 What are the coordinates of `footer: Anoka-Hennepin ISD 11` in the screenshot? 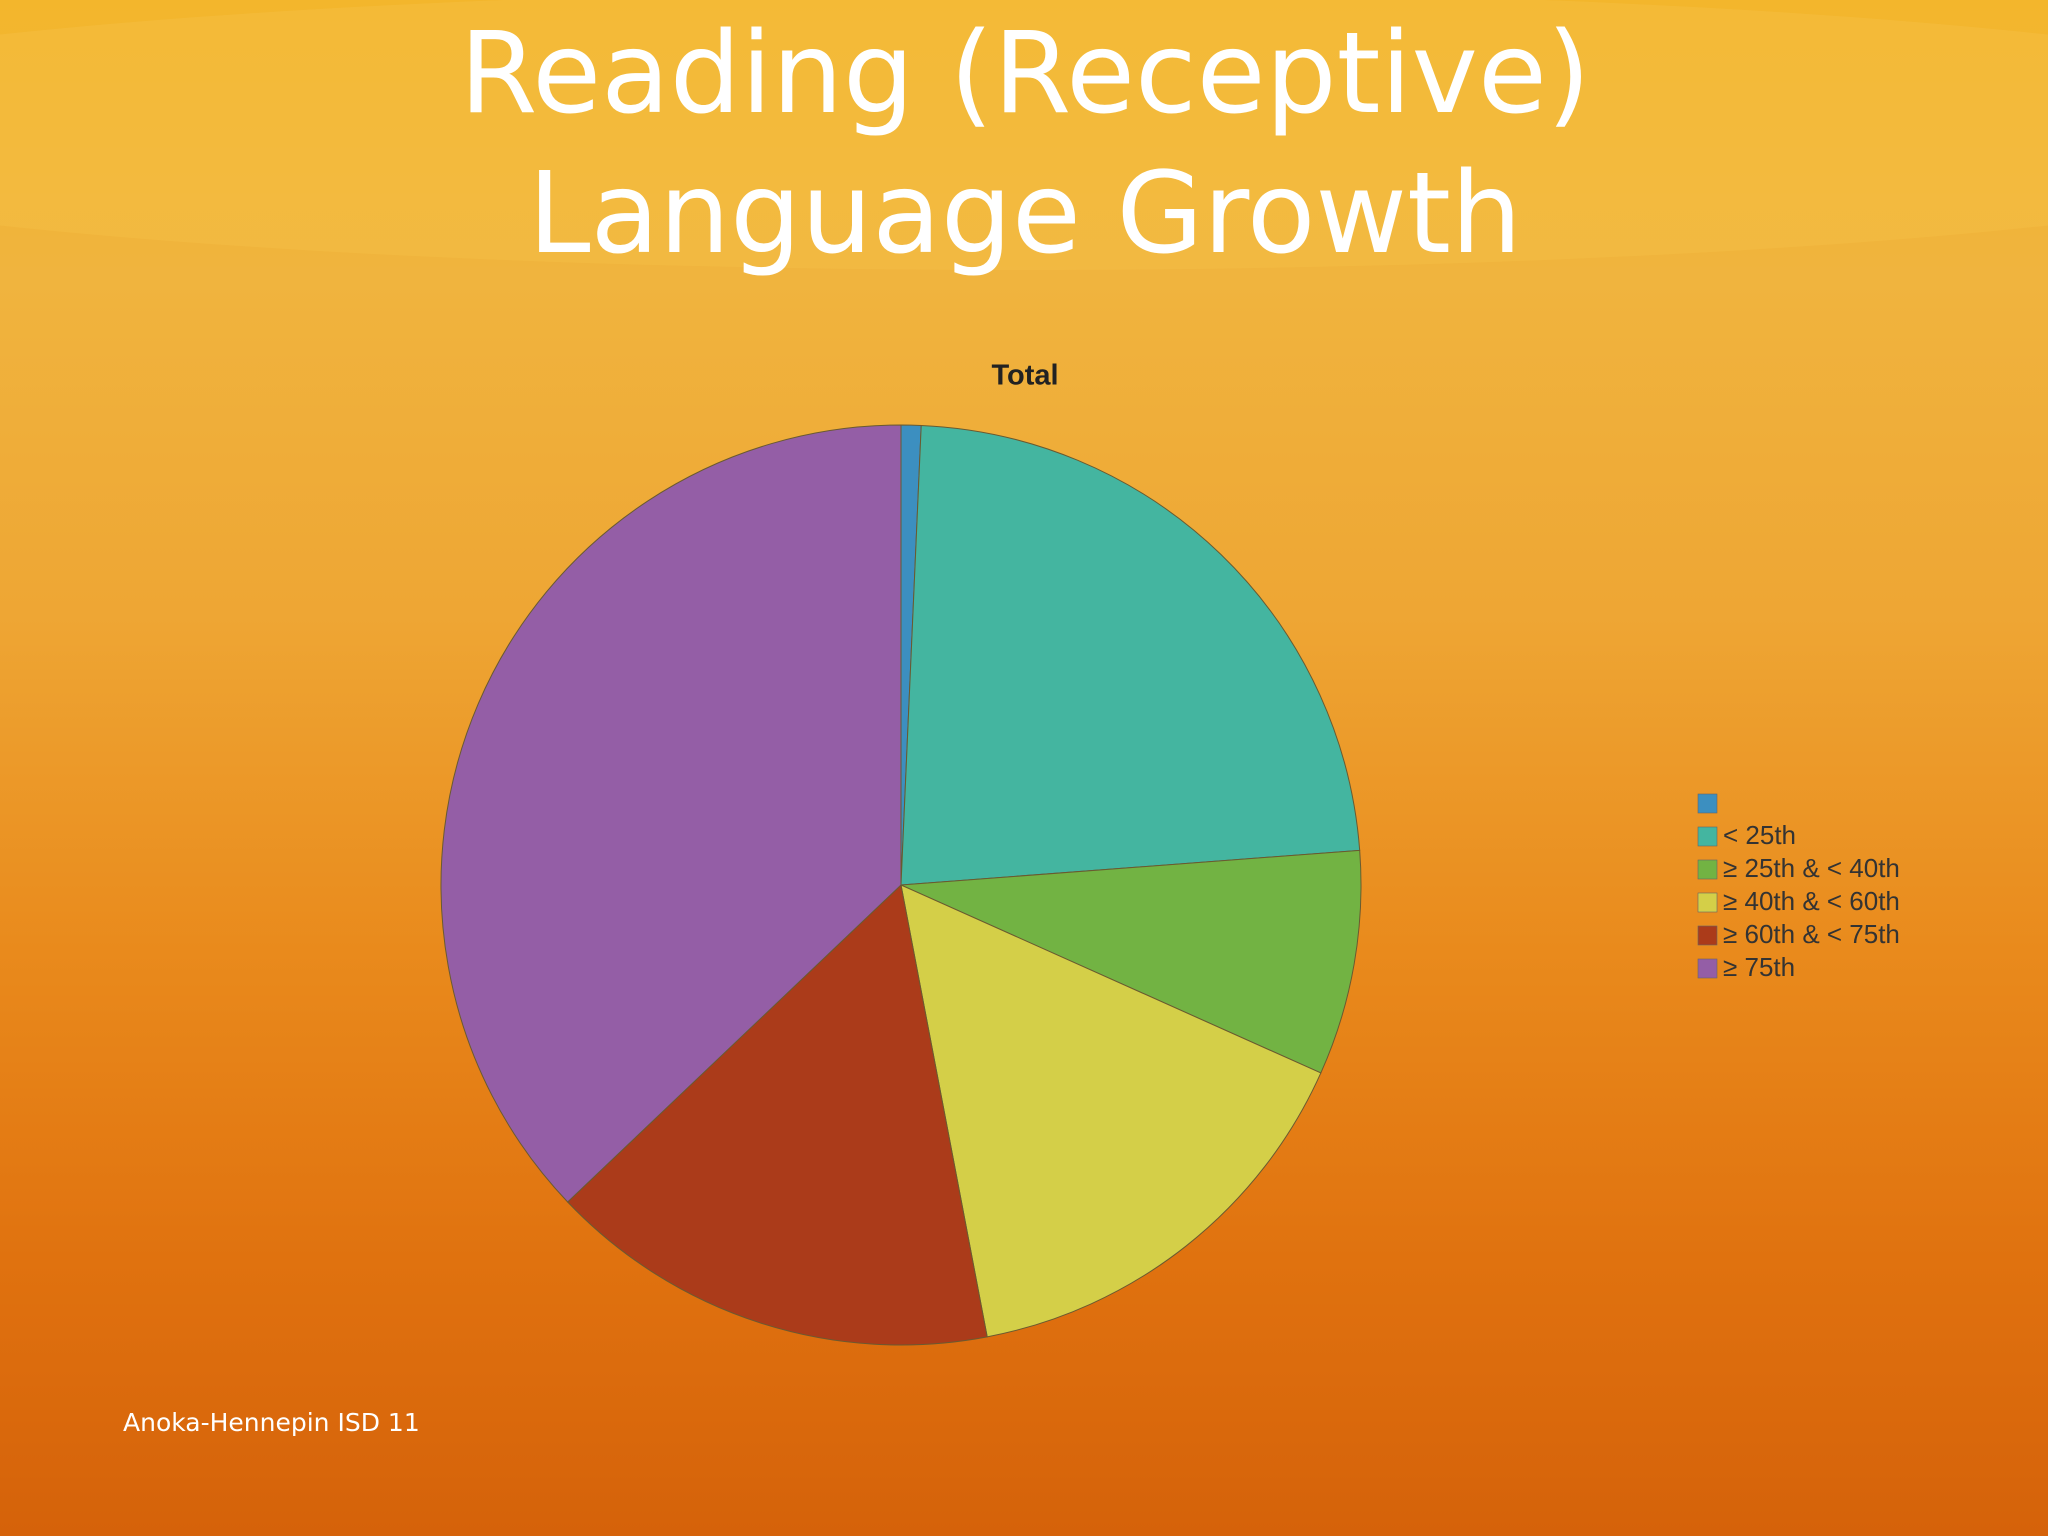 It's located at (271, 1422).